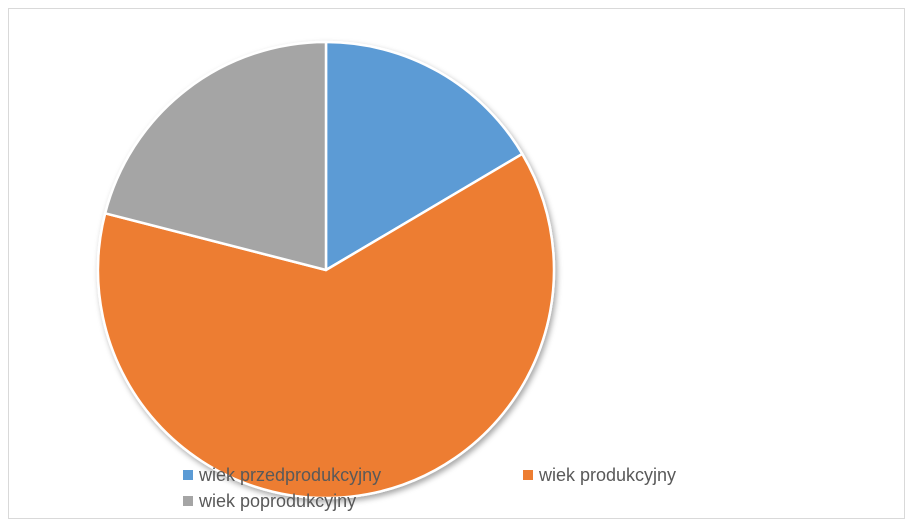 The image size is (915, 527). I want to click on legend-item-przedprodukcyjny: wiek przedprodukcyjny, so click(282, 475).